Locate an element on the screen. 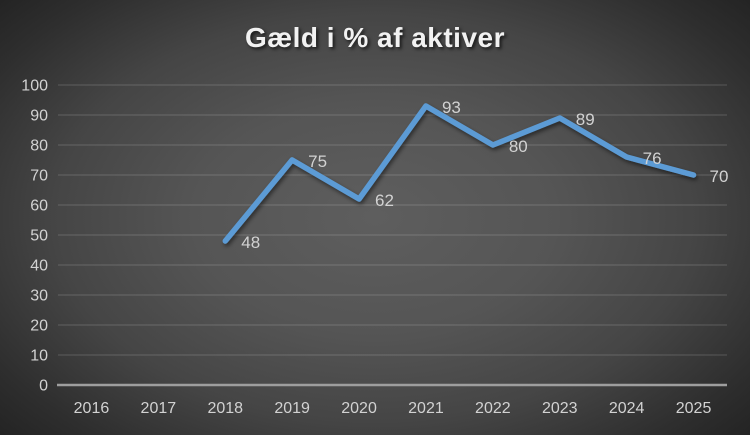  x-tick-label: 2024 is located at coordinates (627, 408).